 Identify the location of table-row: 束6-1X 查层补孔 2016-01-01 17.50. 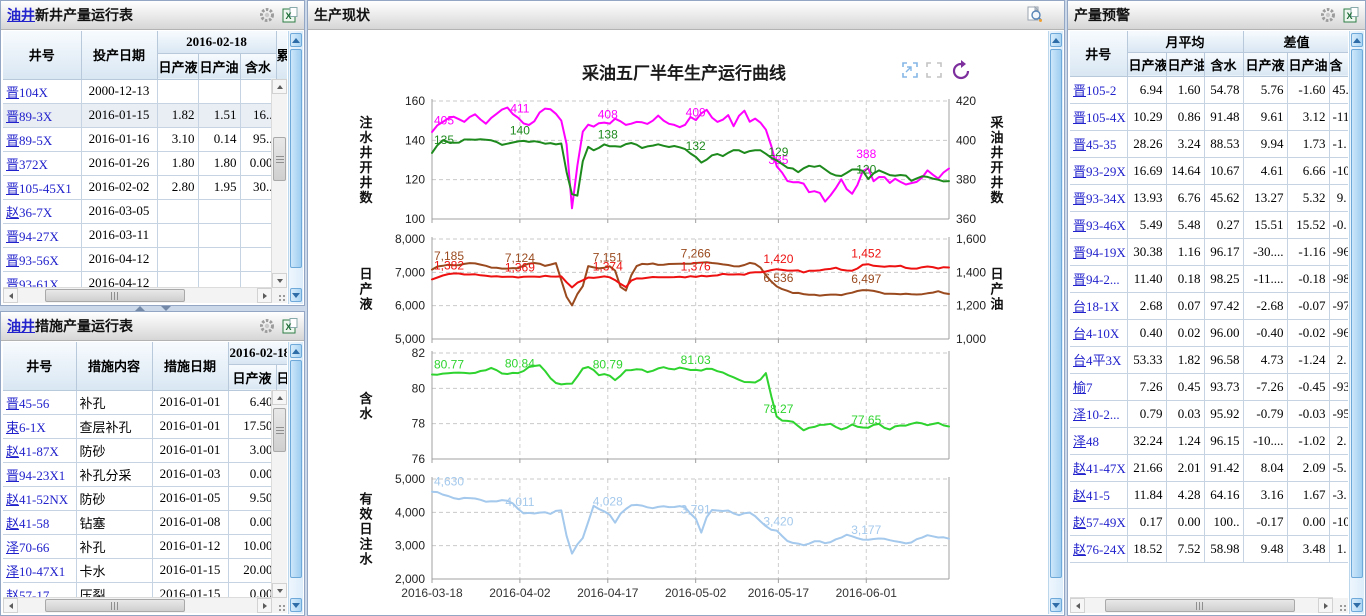
(145, 426).